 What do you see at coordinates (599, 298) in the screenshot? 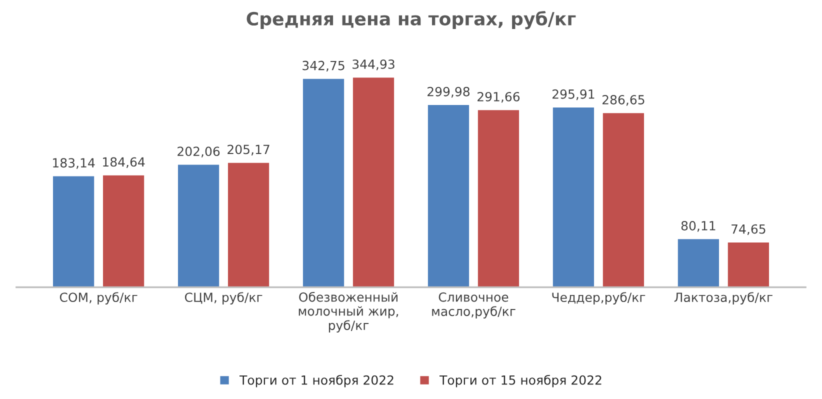
I see `x-tick-label: Чеддер,руб/кг` at bounding box center [599, 298].